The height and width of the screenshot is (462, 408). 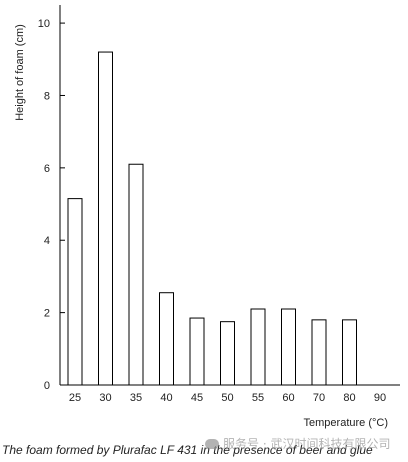 What do you see at coordinates (47, 314) in the screenshot?
I see `y-tick-label: 2` at bounding box center [47, 314].